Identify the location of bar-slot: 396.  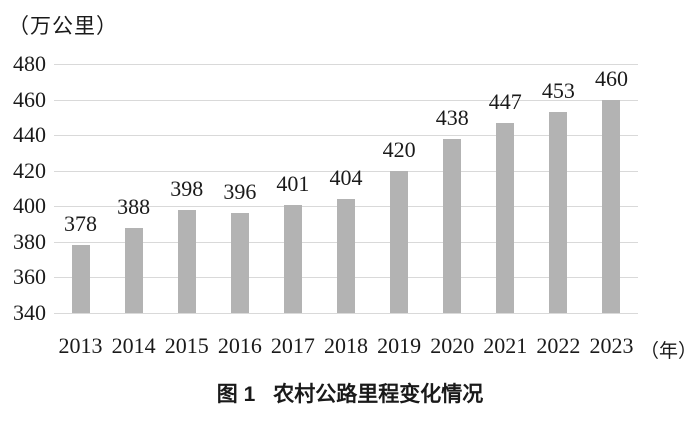
(239, 188).